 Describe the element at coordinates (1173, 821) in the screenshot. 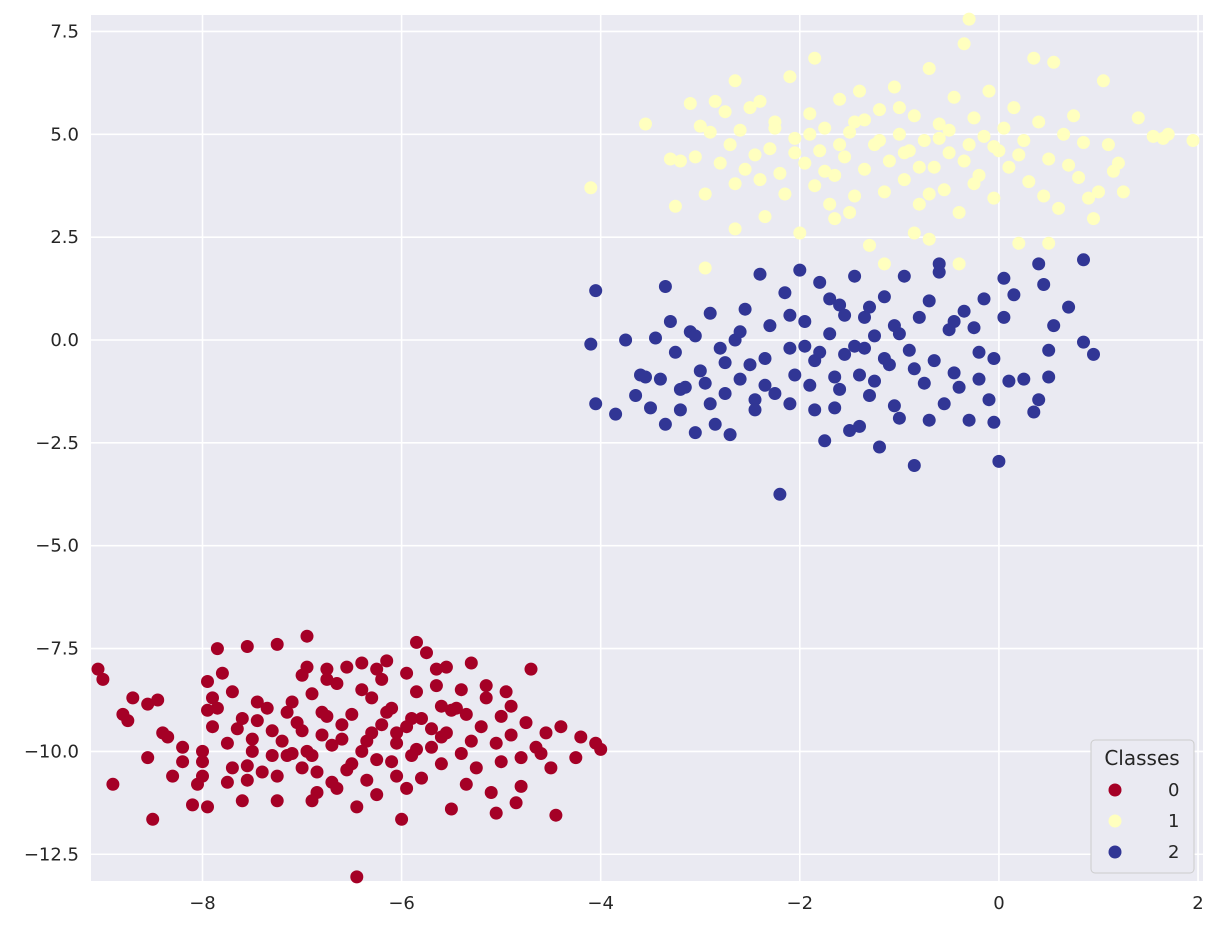

I see `legend-label: 1` at that location.